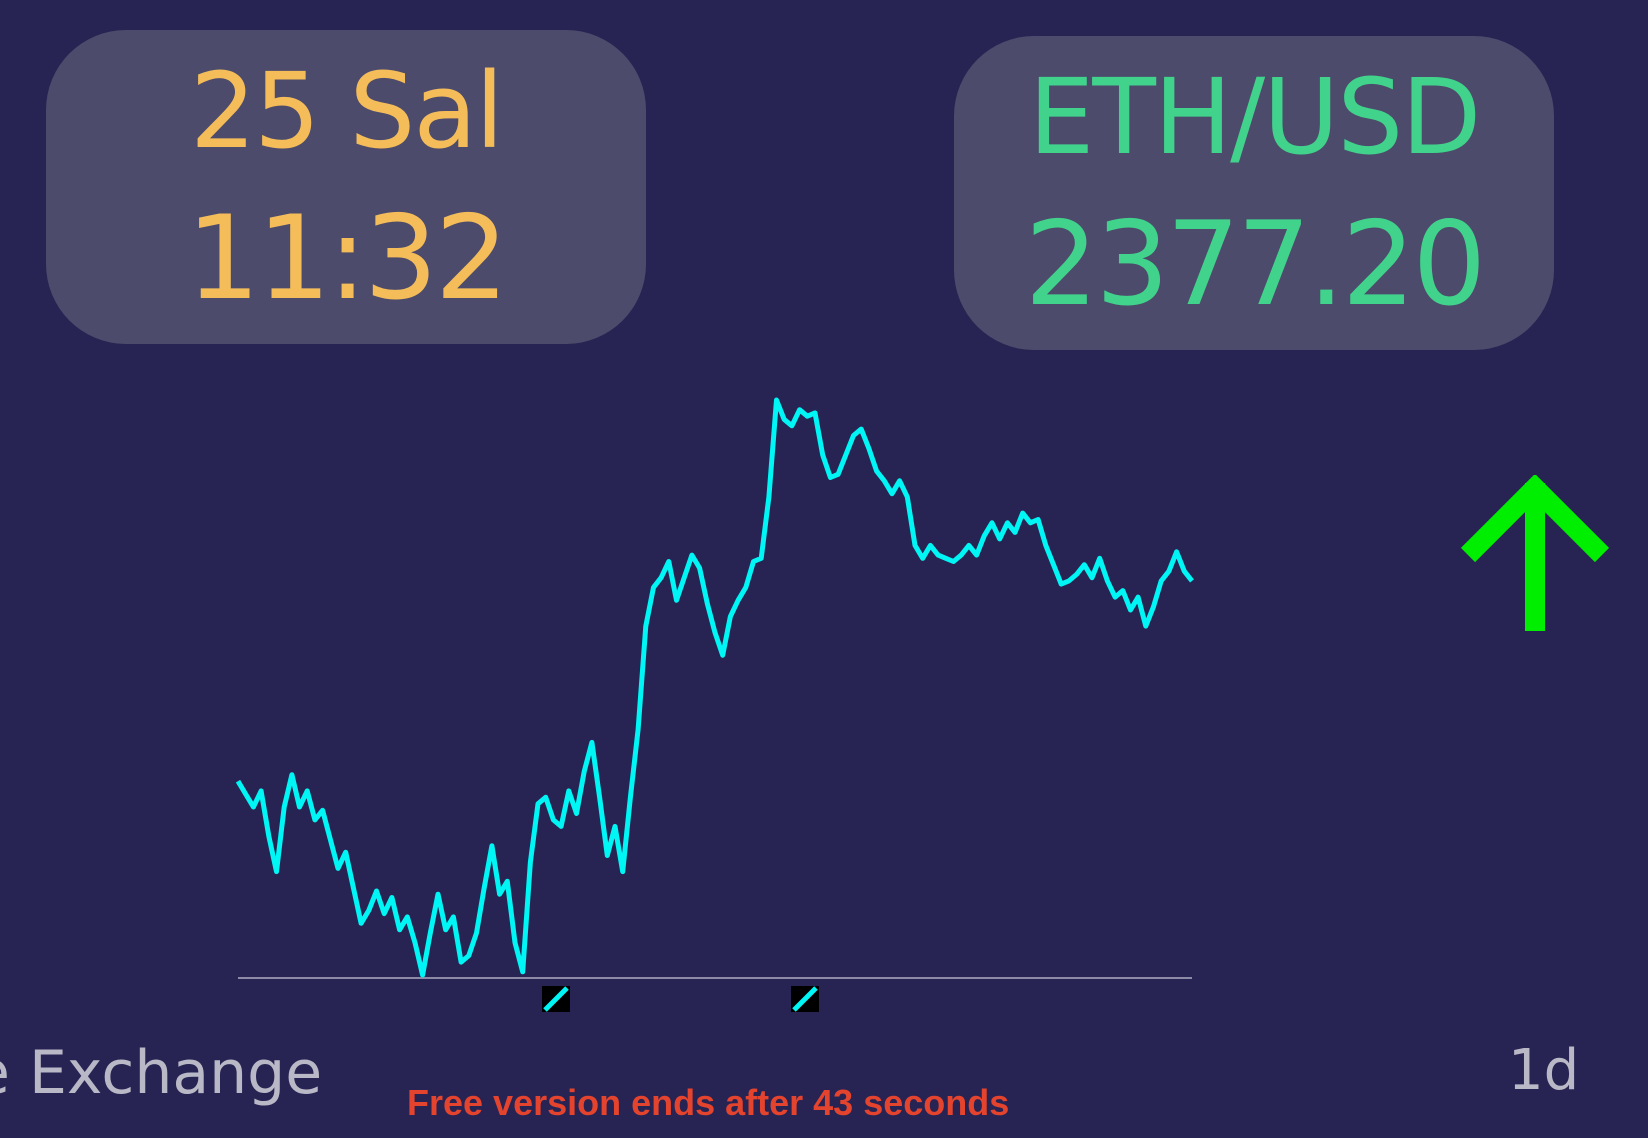 This screenshot has width=1648, height=1138. Describe the element at coordinates (1255, 265) in the screenshot. I see `price-label: 2377.20` at that location.